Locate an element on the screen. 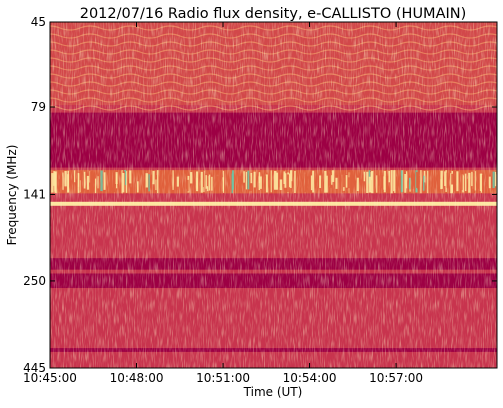 Image resolution: width=503 pixels, height=408 pixels. x-tick-label: 10:48:00 is located at coordinates (137, 378).